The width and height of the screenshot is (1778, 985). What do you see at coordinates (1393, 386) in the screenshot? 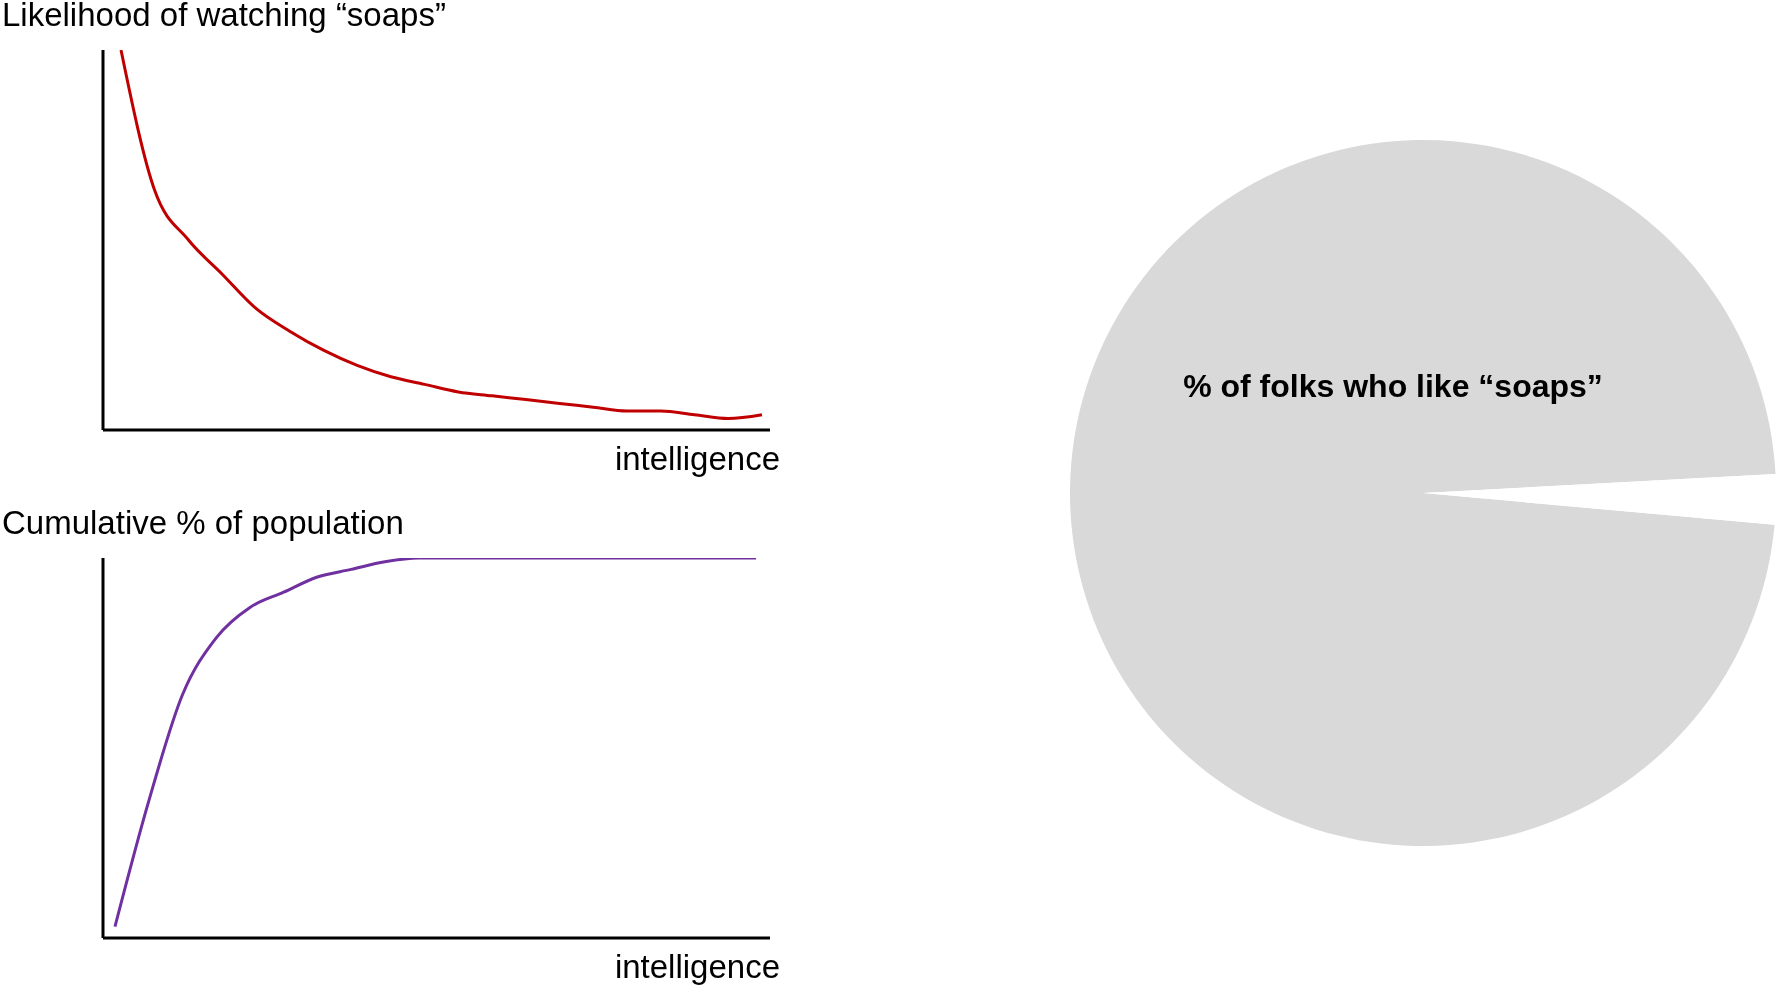
I see `slice-label: % of folks who like “soaps”` at bounding box center [1393, 386].